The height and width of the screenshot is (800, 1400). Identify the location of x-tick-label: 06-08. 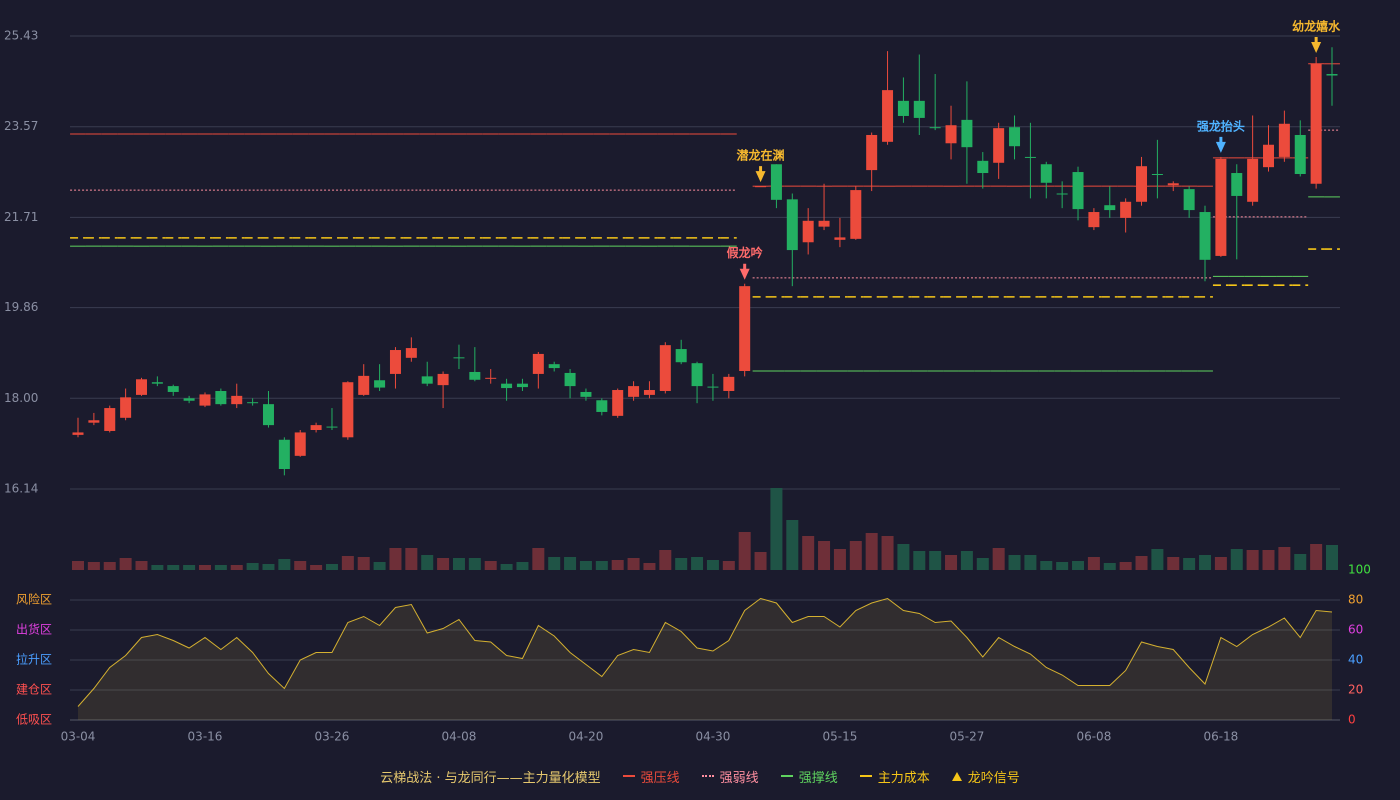
(1093, 737).